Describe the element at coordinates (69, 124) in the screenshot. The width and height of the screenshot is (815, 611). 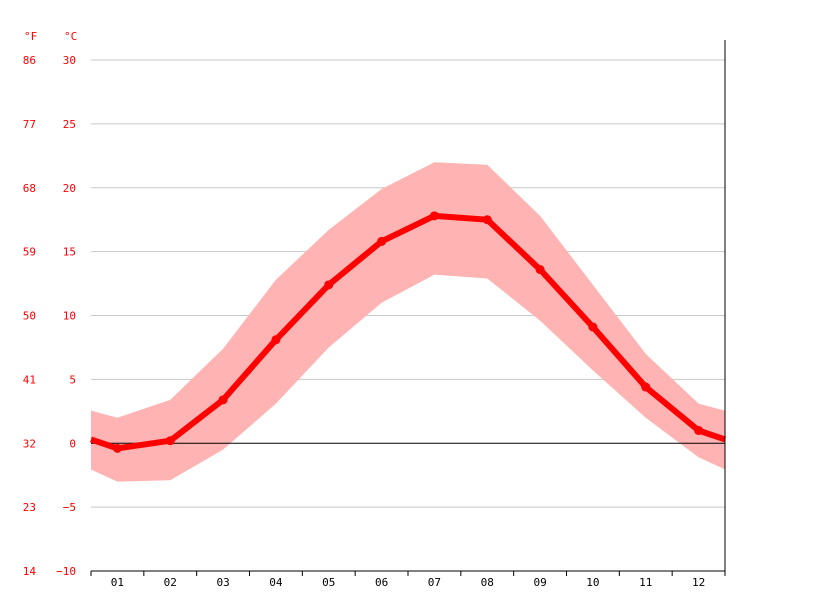
I see `y-tick-label-celsius: 25` at that location.